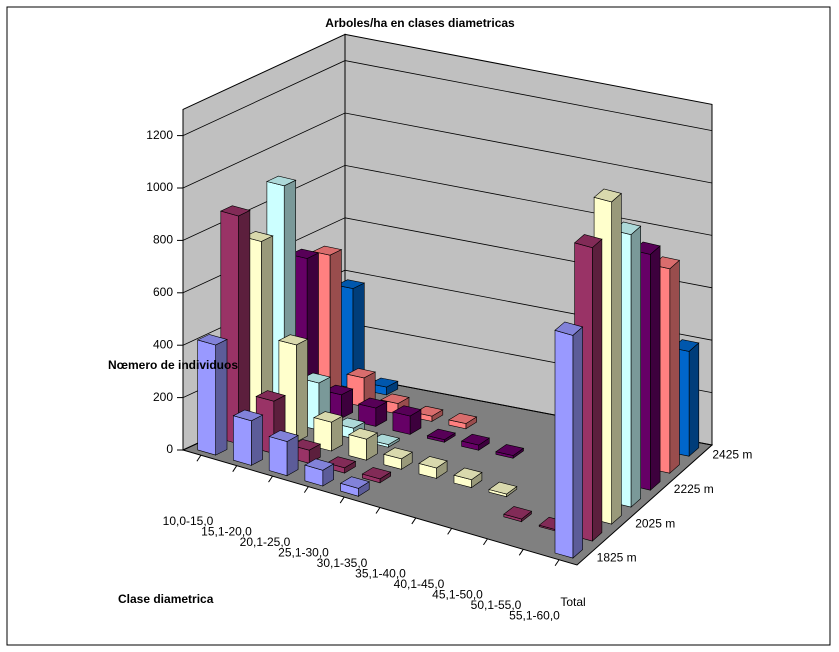 Image resolution: width=839 pixels, height=652 pixels. What do you see at coordinates (159, 187) in the screenshot?
I see `y-tick-label: 1000` at bounding box center [159, 187].